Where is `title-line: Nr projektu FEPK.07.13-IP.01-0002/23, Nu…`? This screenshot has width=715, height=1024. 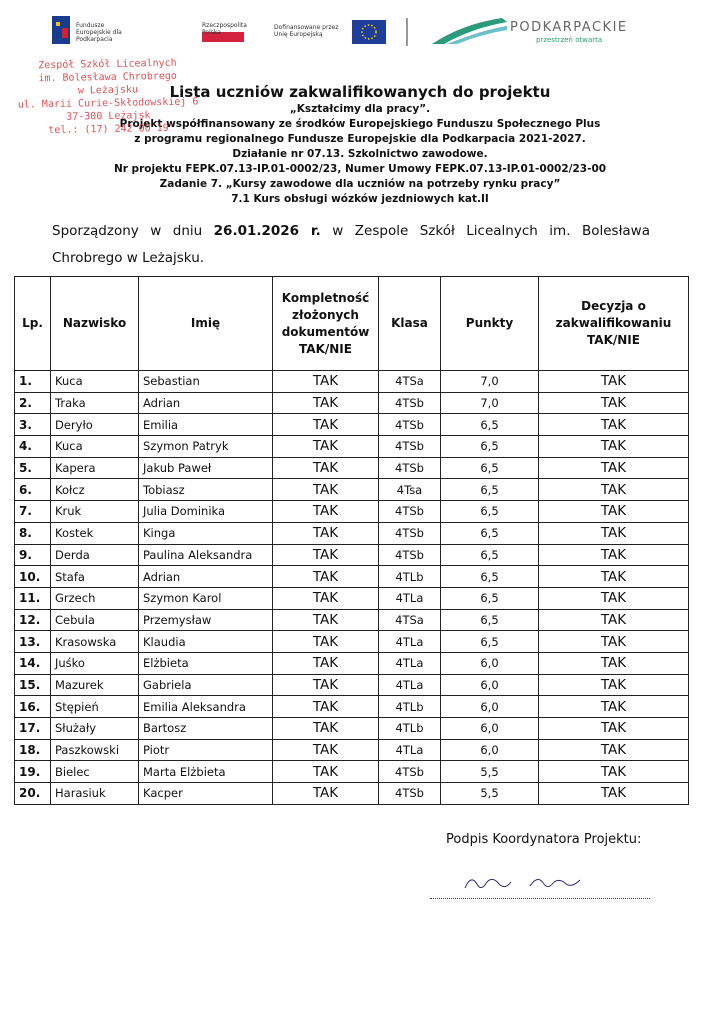
title-line: Nr projektu FEPK.07.13-IP.01-0002/23, Nu… is located at coordinates (360, 169).